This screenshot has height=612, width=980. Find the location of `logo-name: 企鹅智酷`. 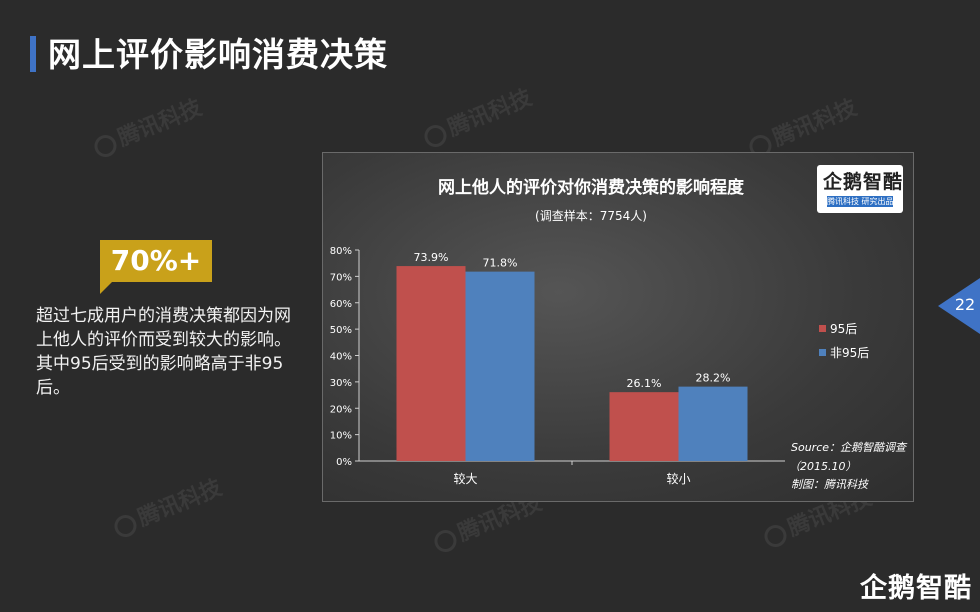

logo-name: 企鹅智酷 is located at coordinates (863, 182).